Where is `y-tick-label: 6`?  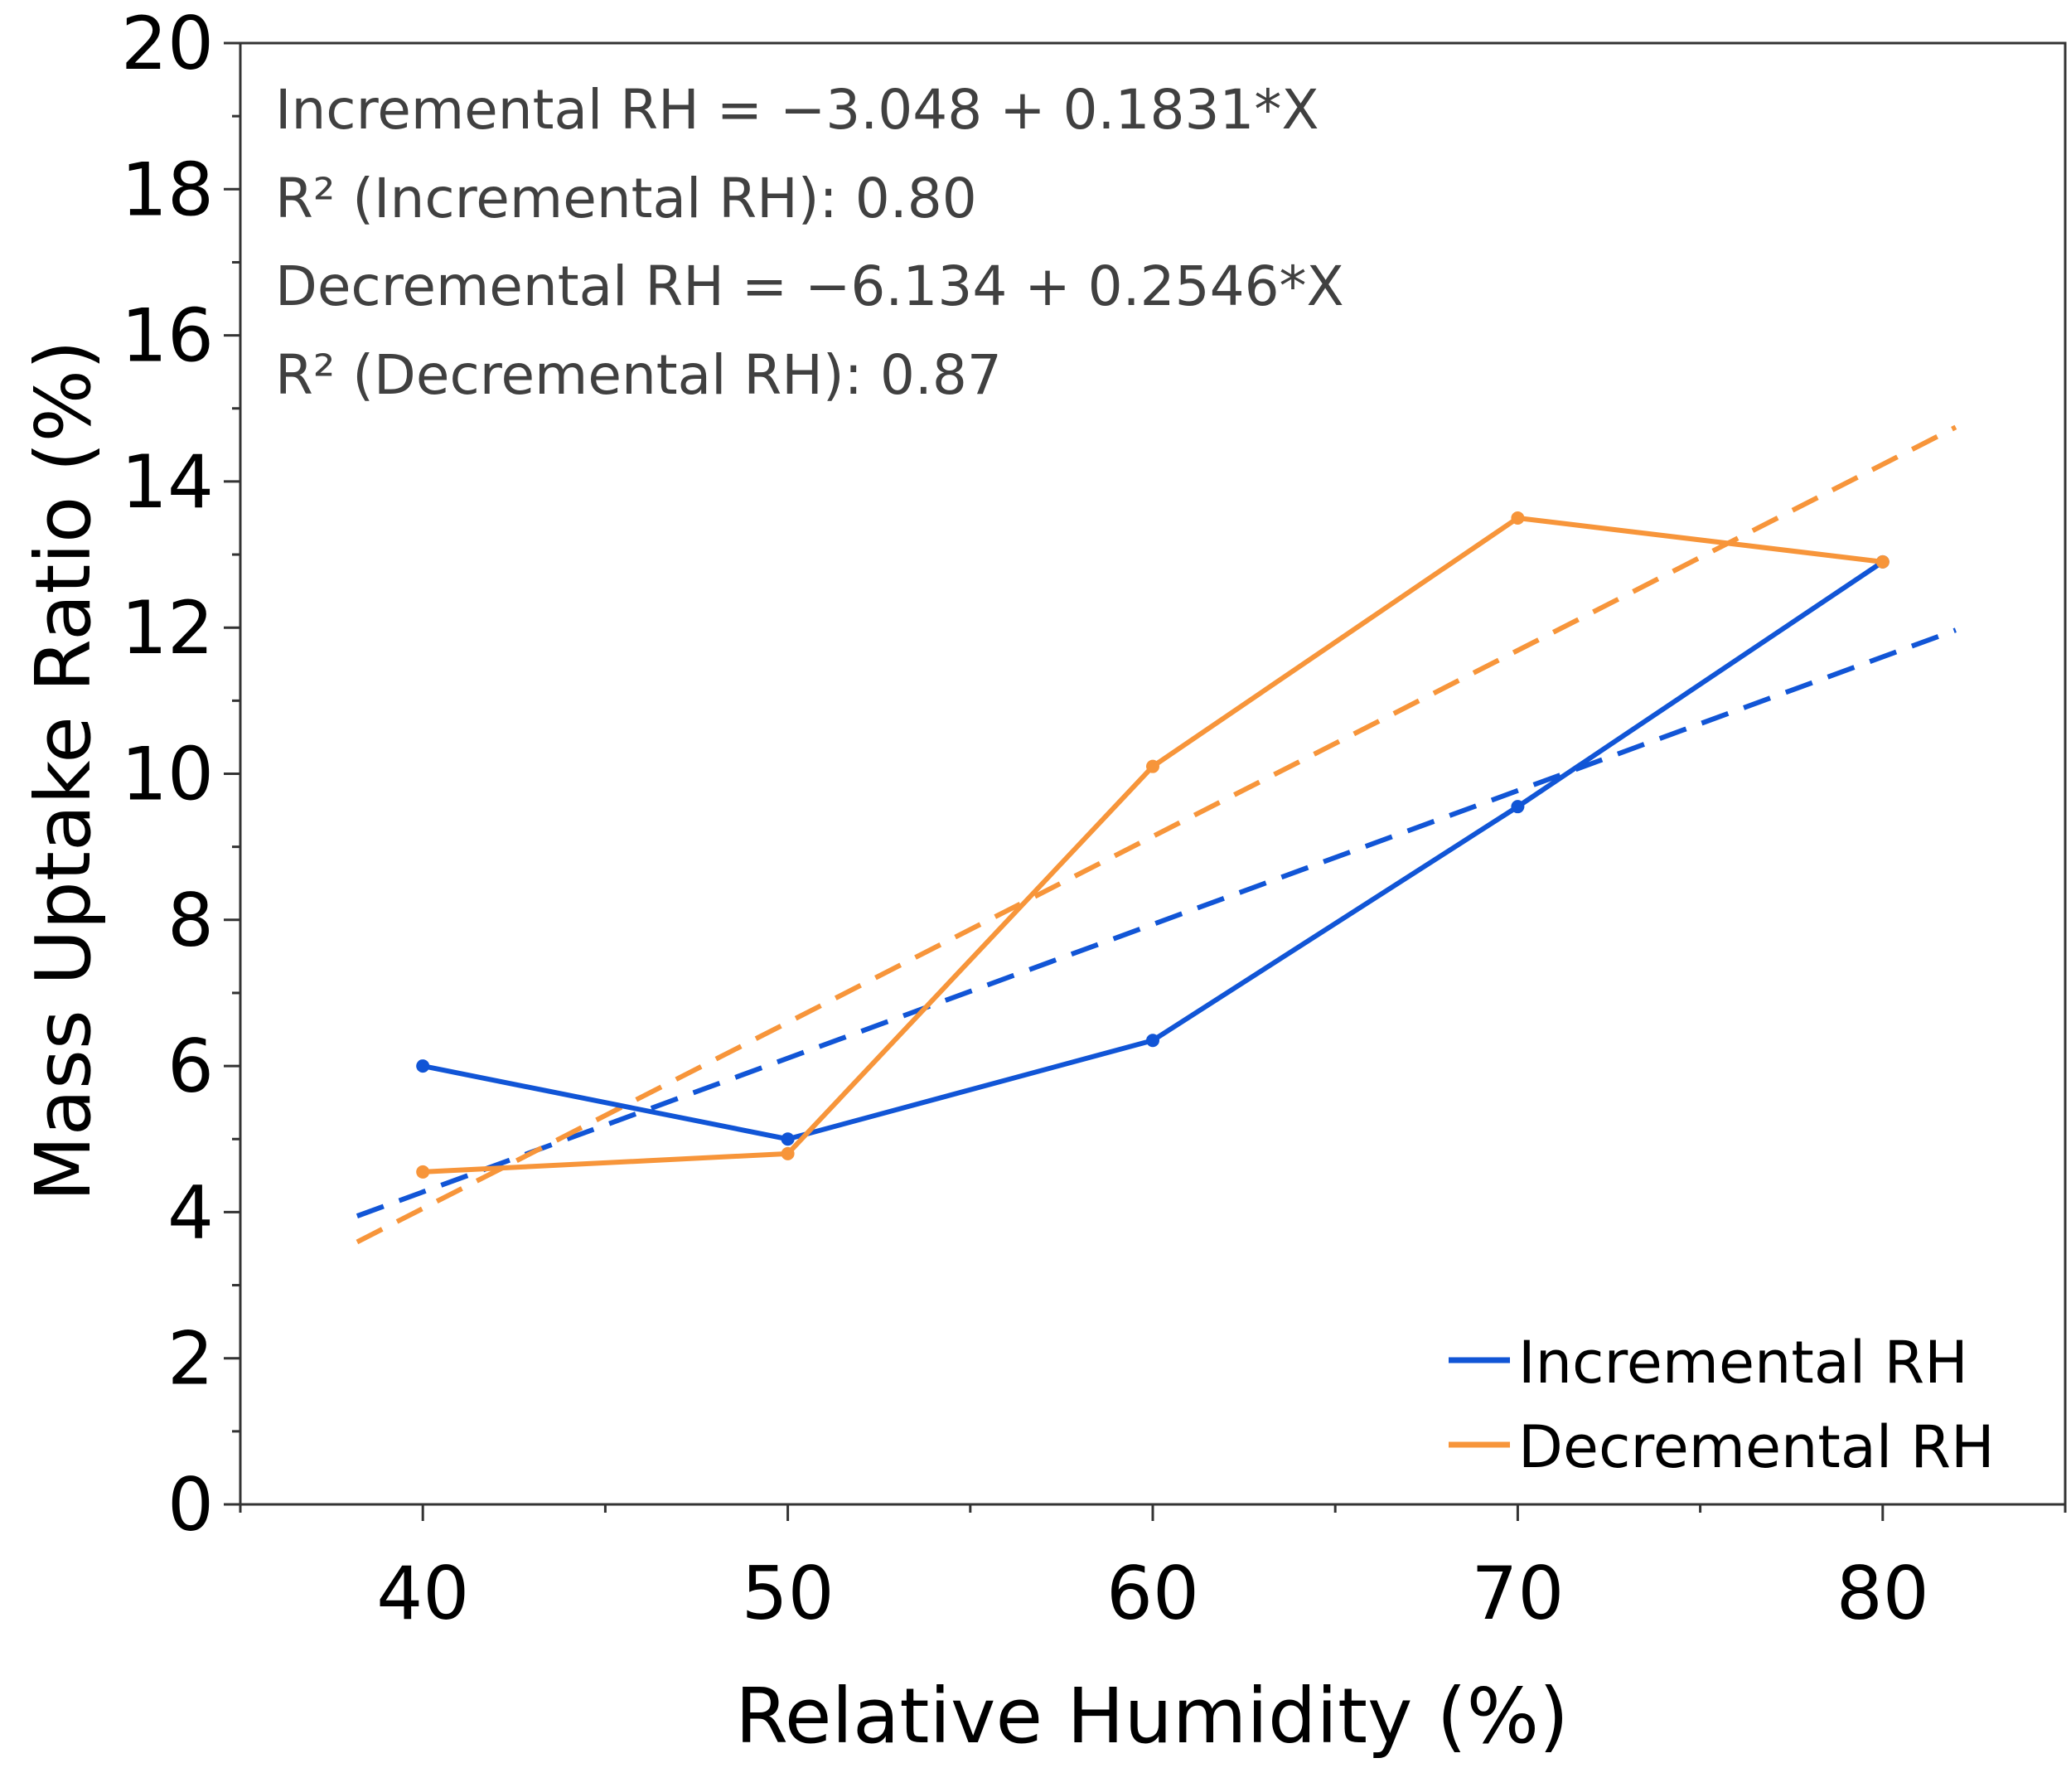
y-tick-label: 6 is located at coordinates (190, 1066).